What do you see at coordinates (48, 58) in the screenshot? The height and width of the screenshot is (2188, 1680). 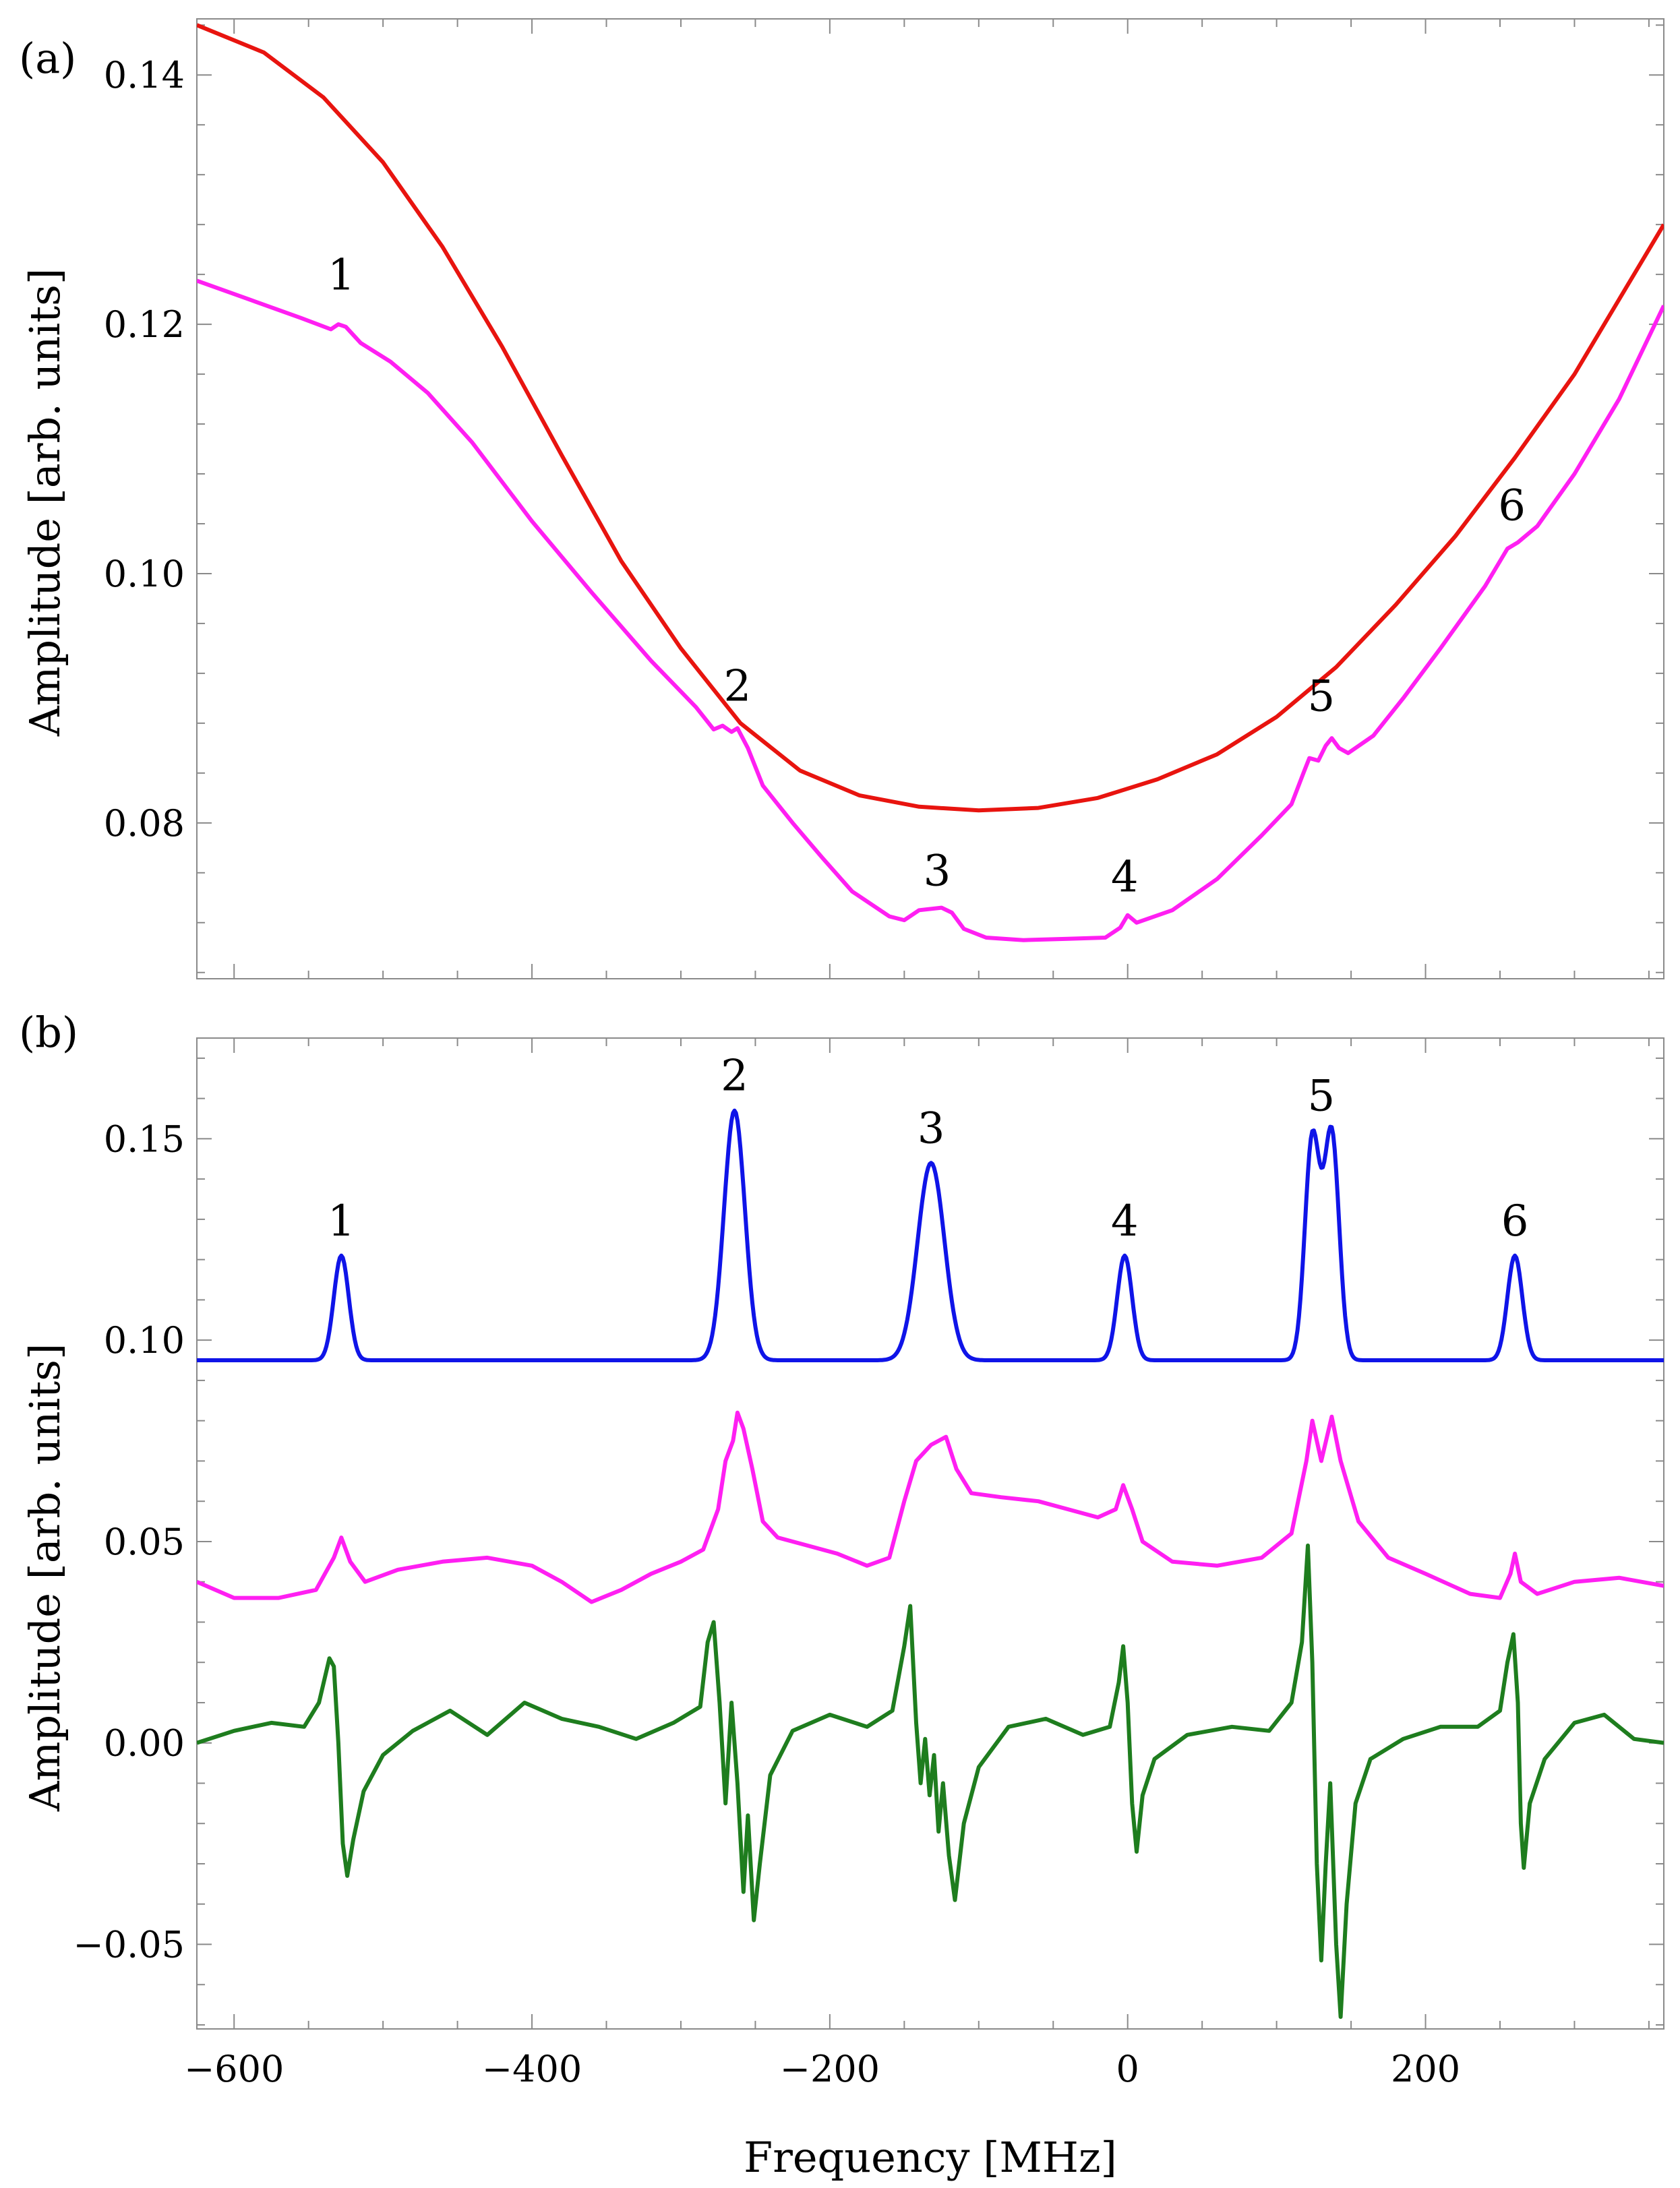 I see `panel-a-label: (a)` at bounding box center [48, 58].